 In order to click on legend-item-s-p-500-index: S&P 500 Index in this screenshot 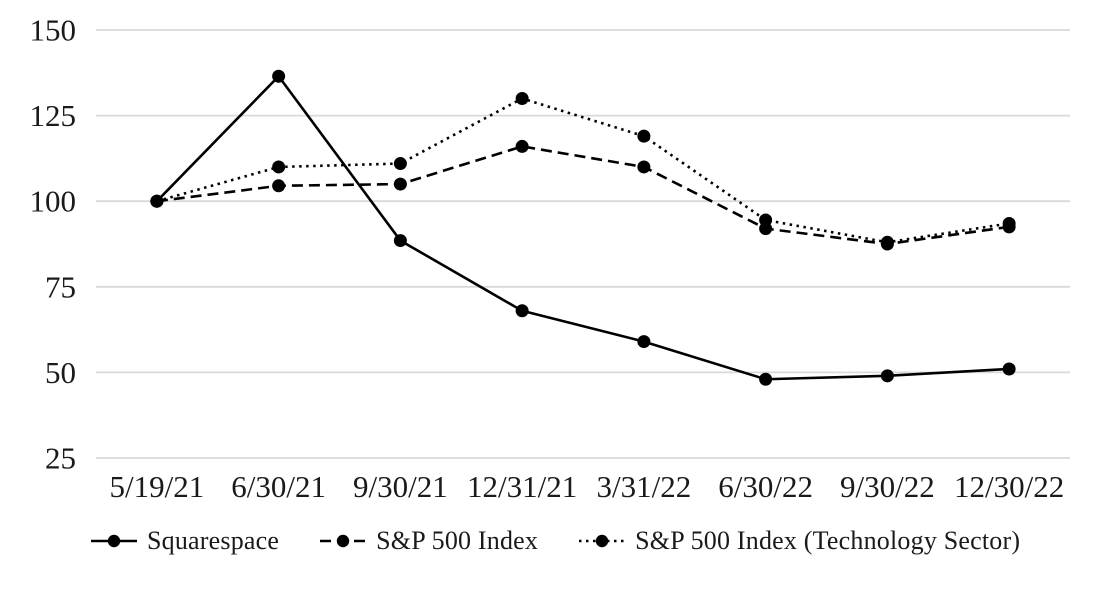, I will do `click(428, 541)`.